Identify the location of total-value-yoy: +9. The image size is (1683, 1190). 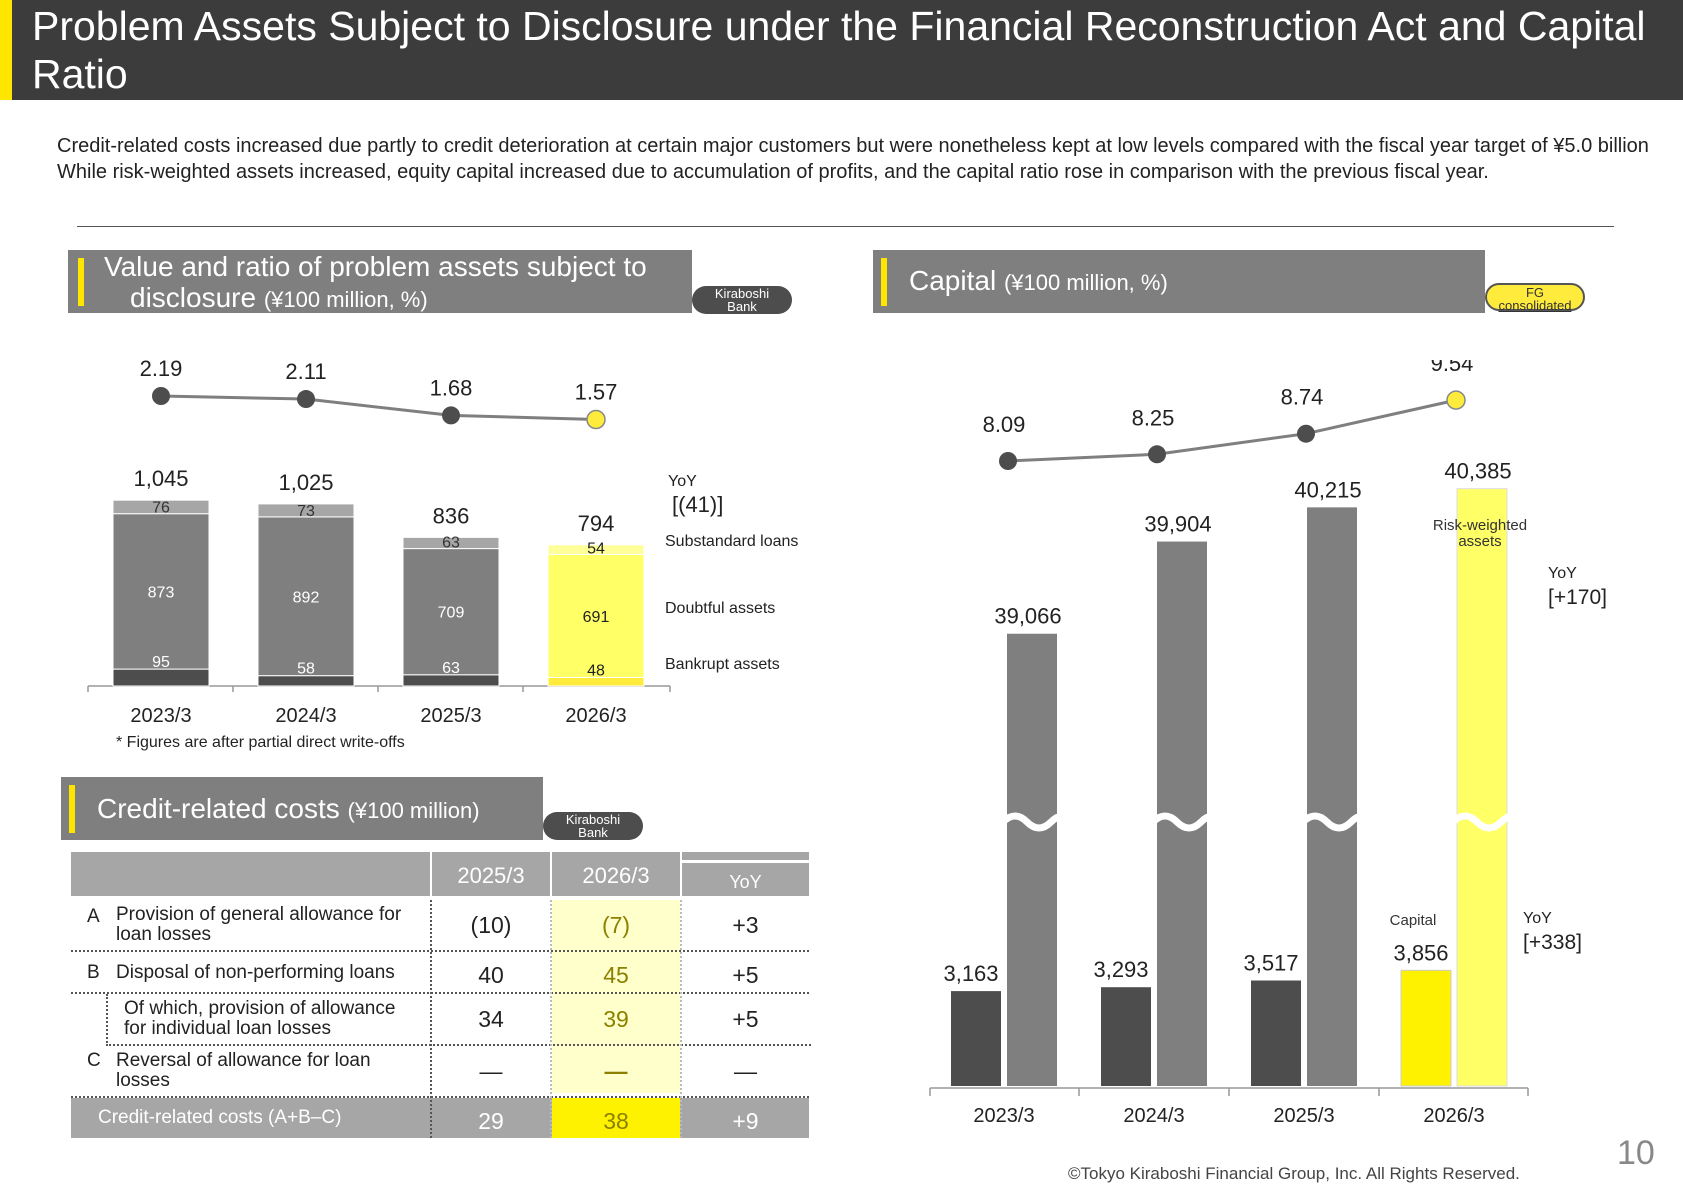
(745, 1121).